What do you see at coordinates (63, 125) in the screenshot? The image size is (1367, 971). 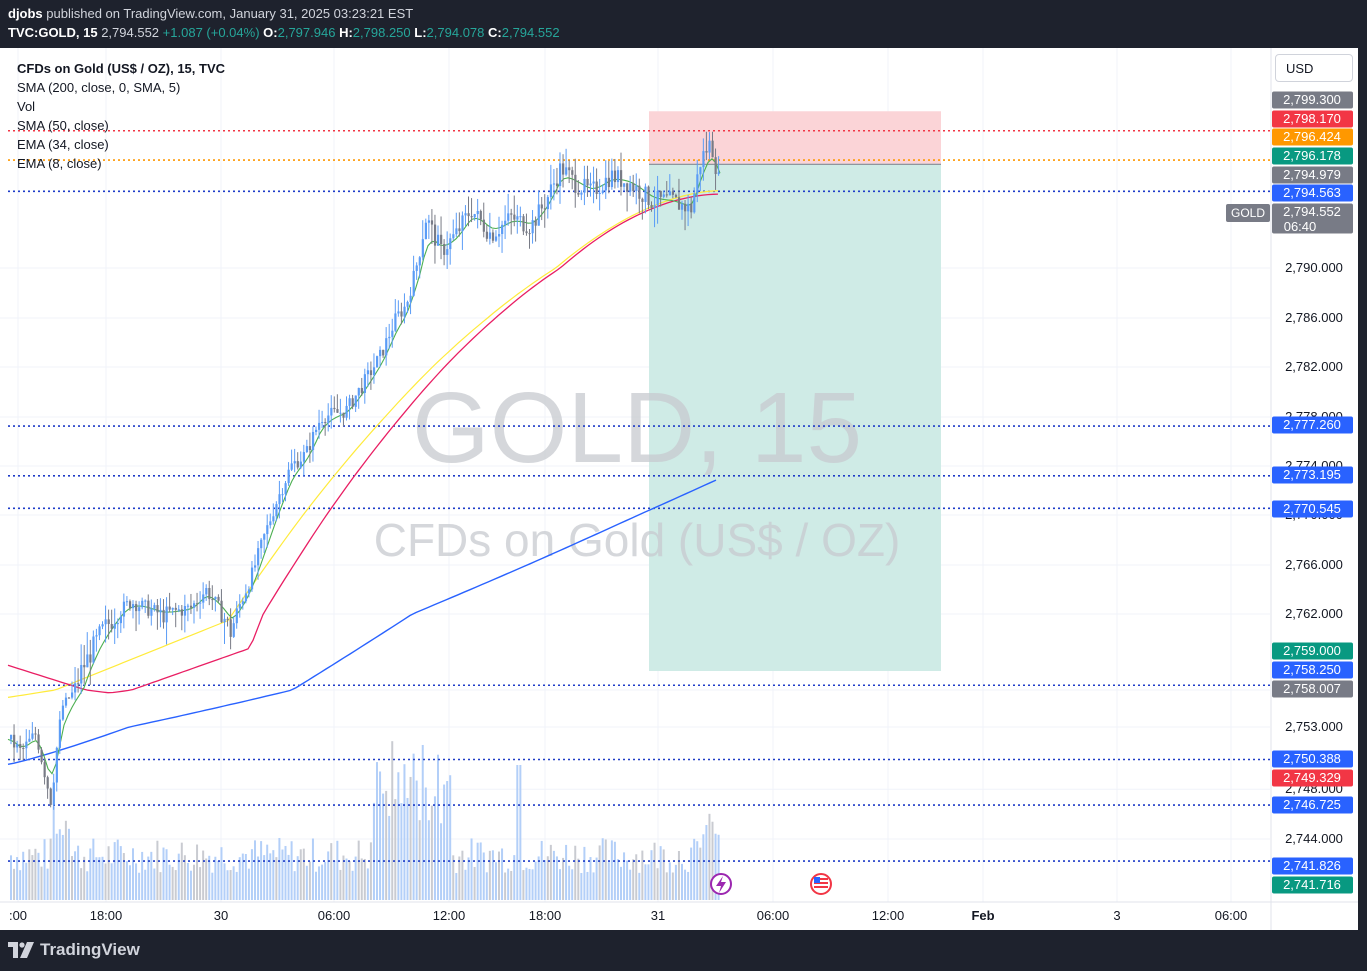 I see `legend-item-sma50: SMA (50, close)` at bounding box center [63, 125].